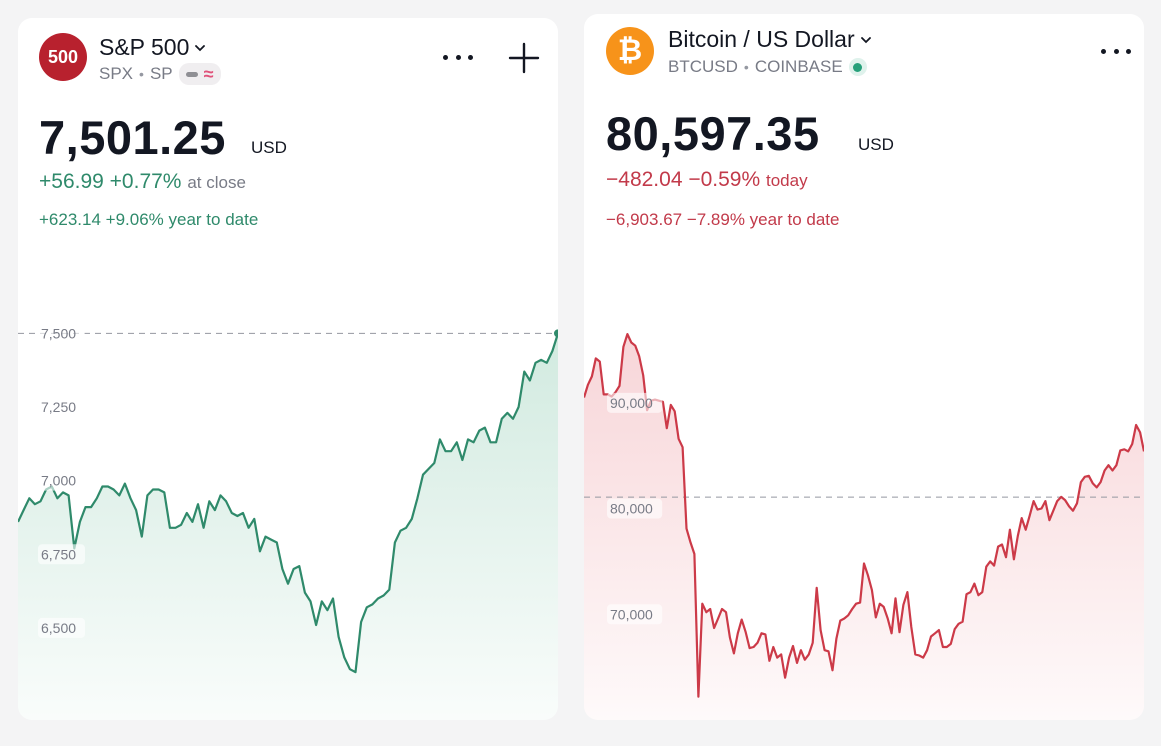 Image resolution: width=1161 pixels, height=746 pixels. Describe the element at coordinates (524, 58) in the screenshot. I see `add-icon` at that location.